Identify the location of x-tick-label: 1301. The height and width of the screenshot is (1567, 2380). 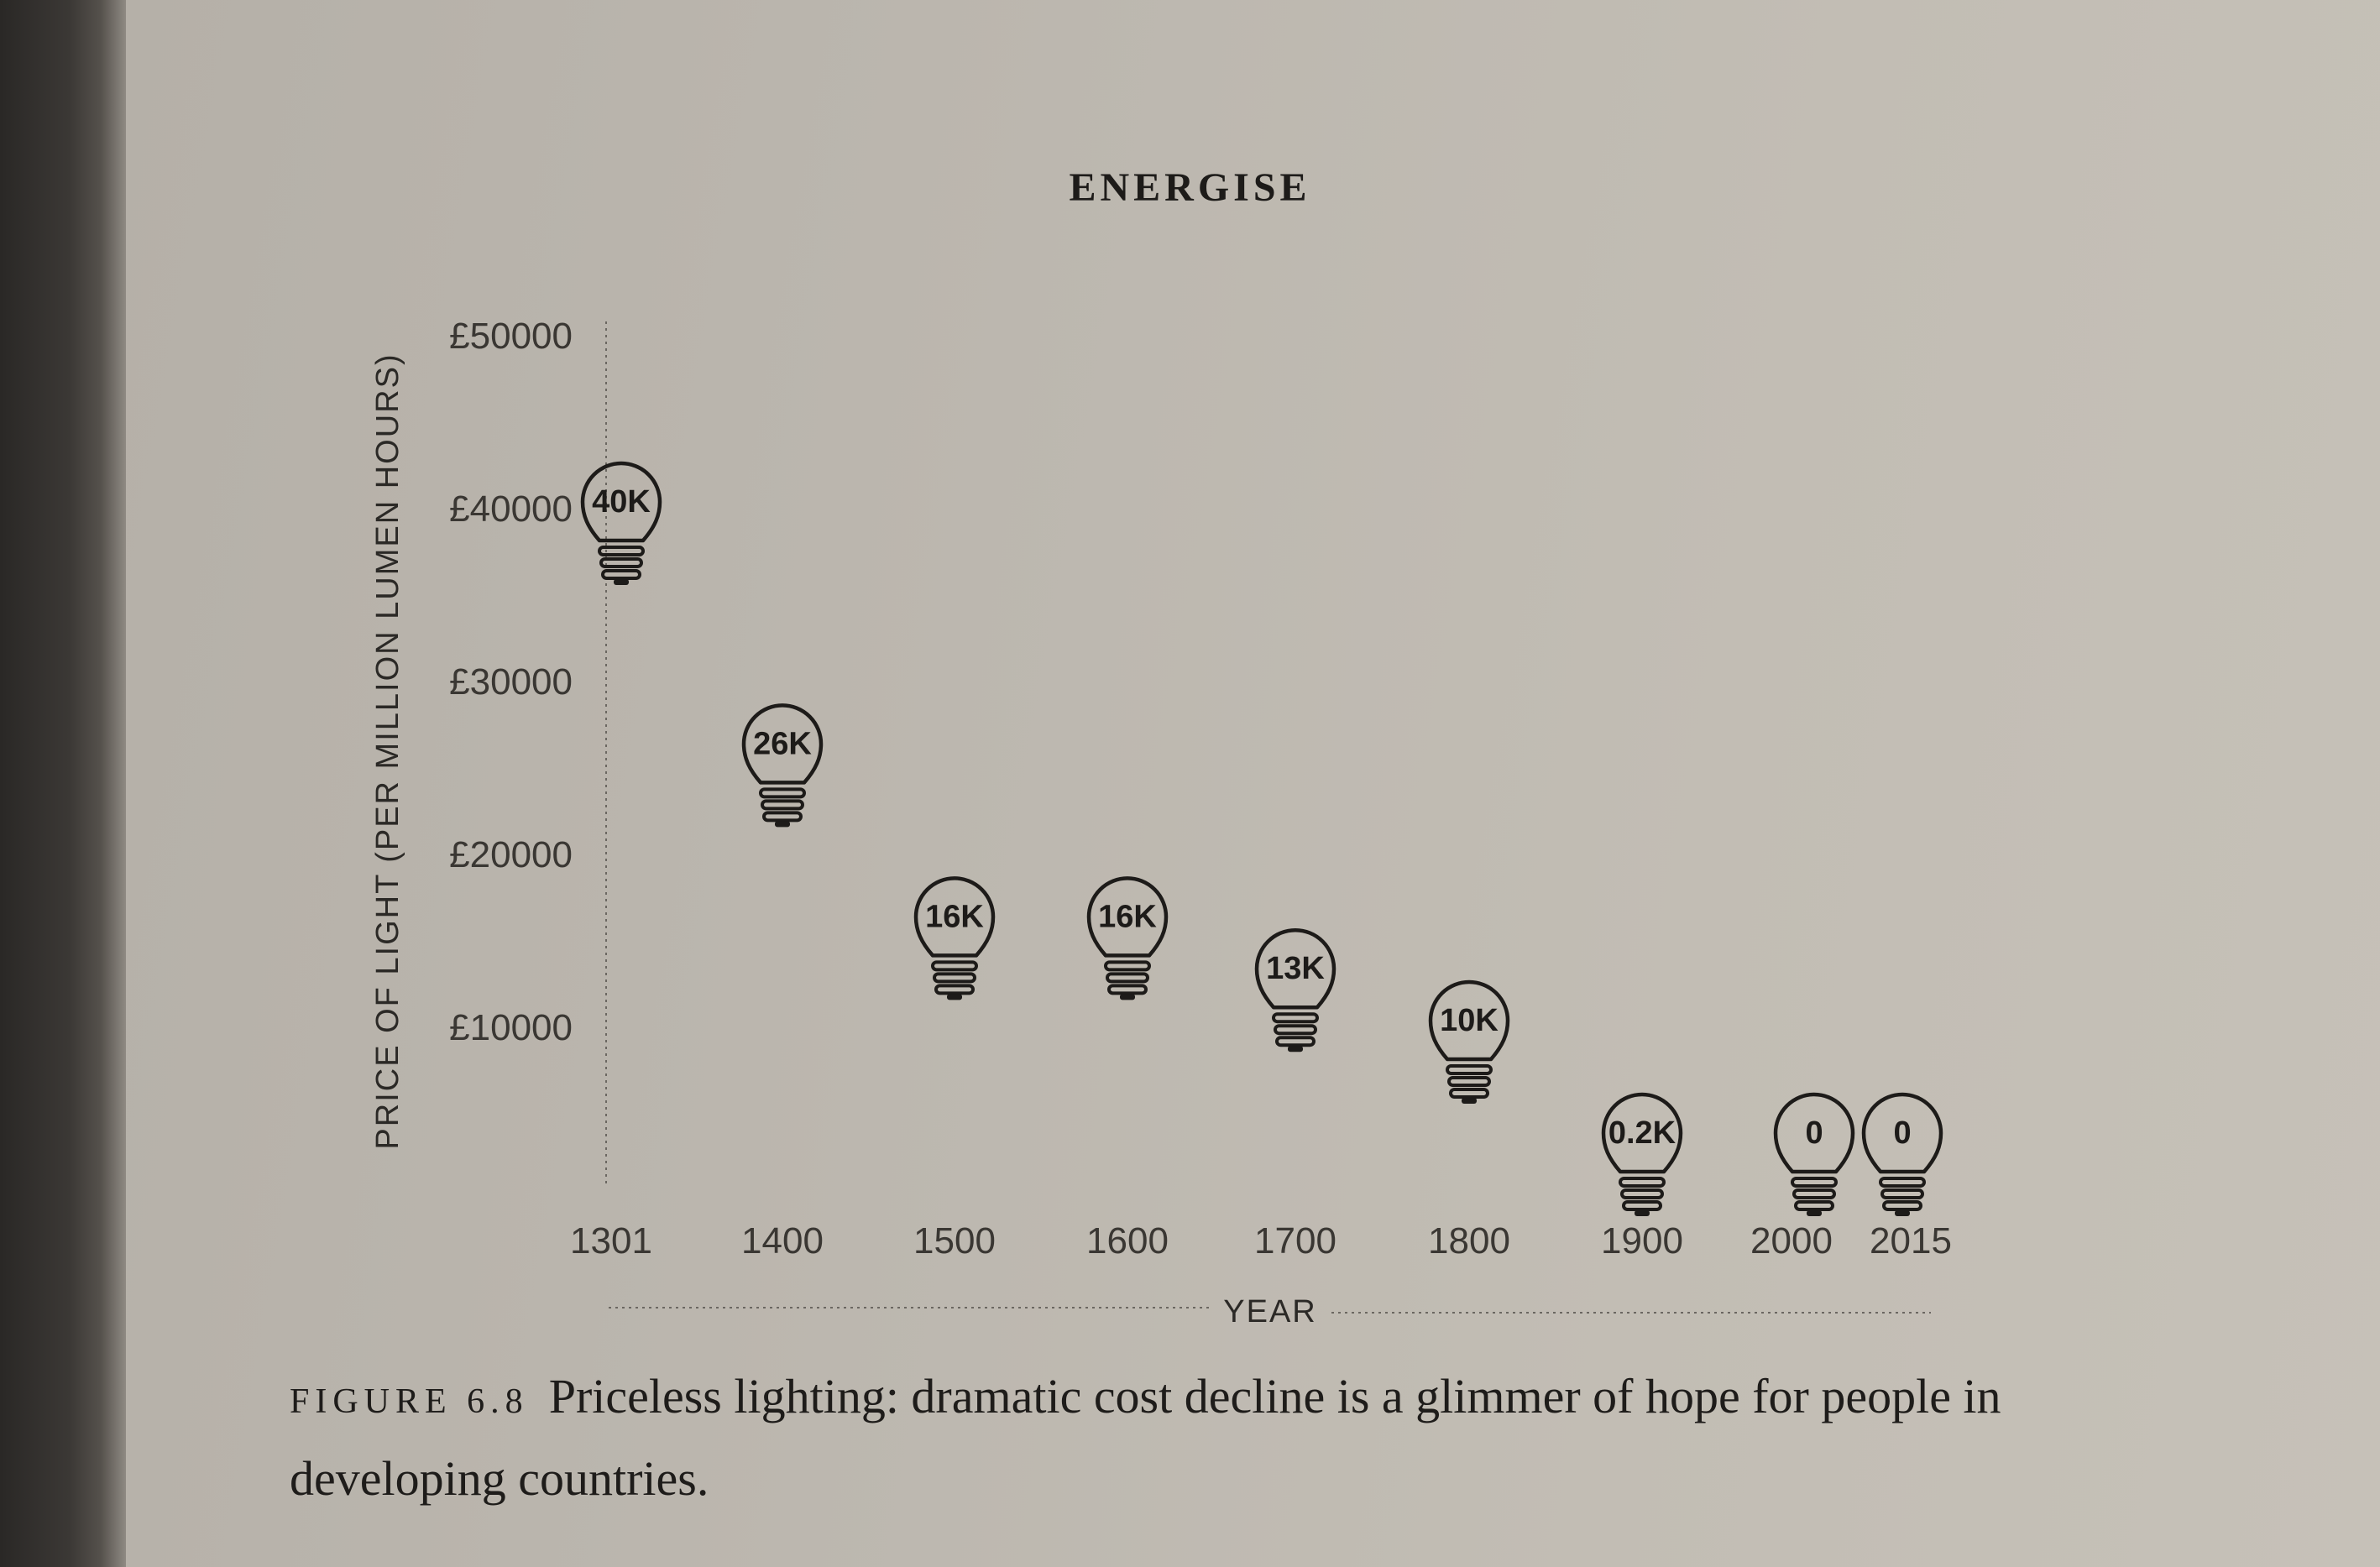
(611, 1240).